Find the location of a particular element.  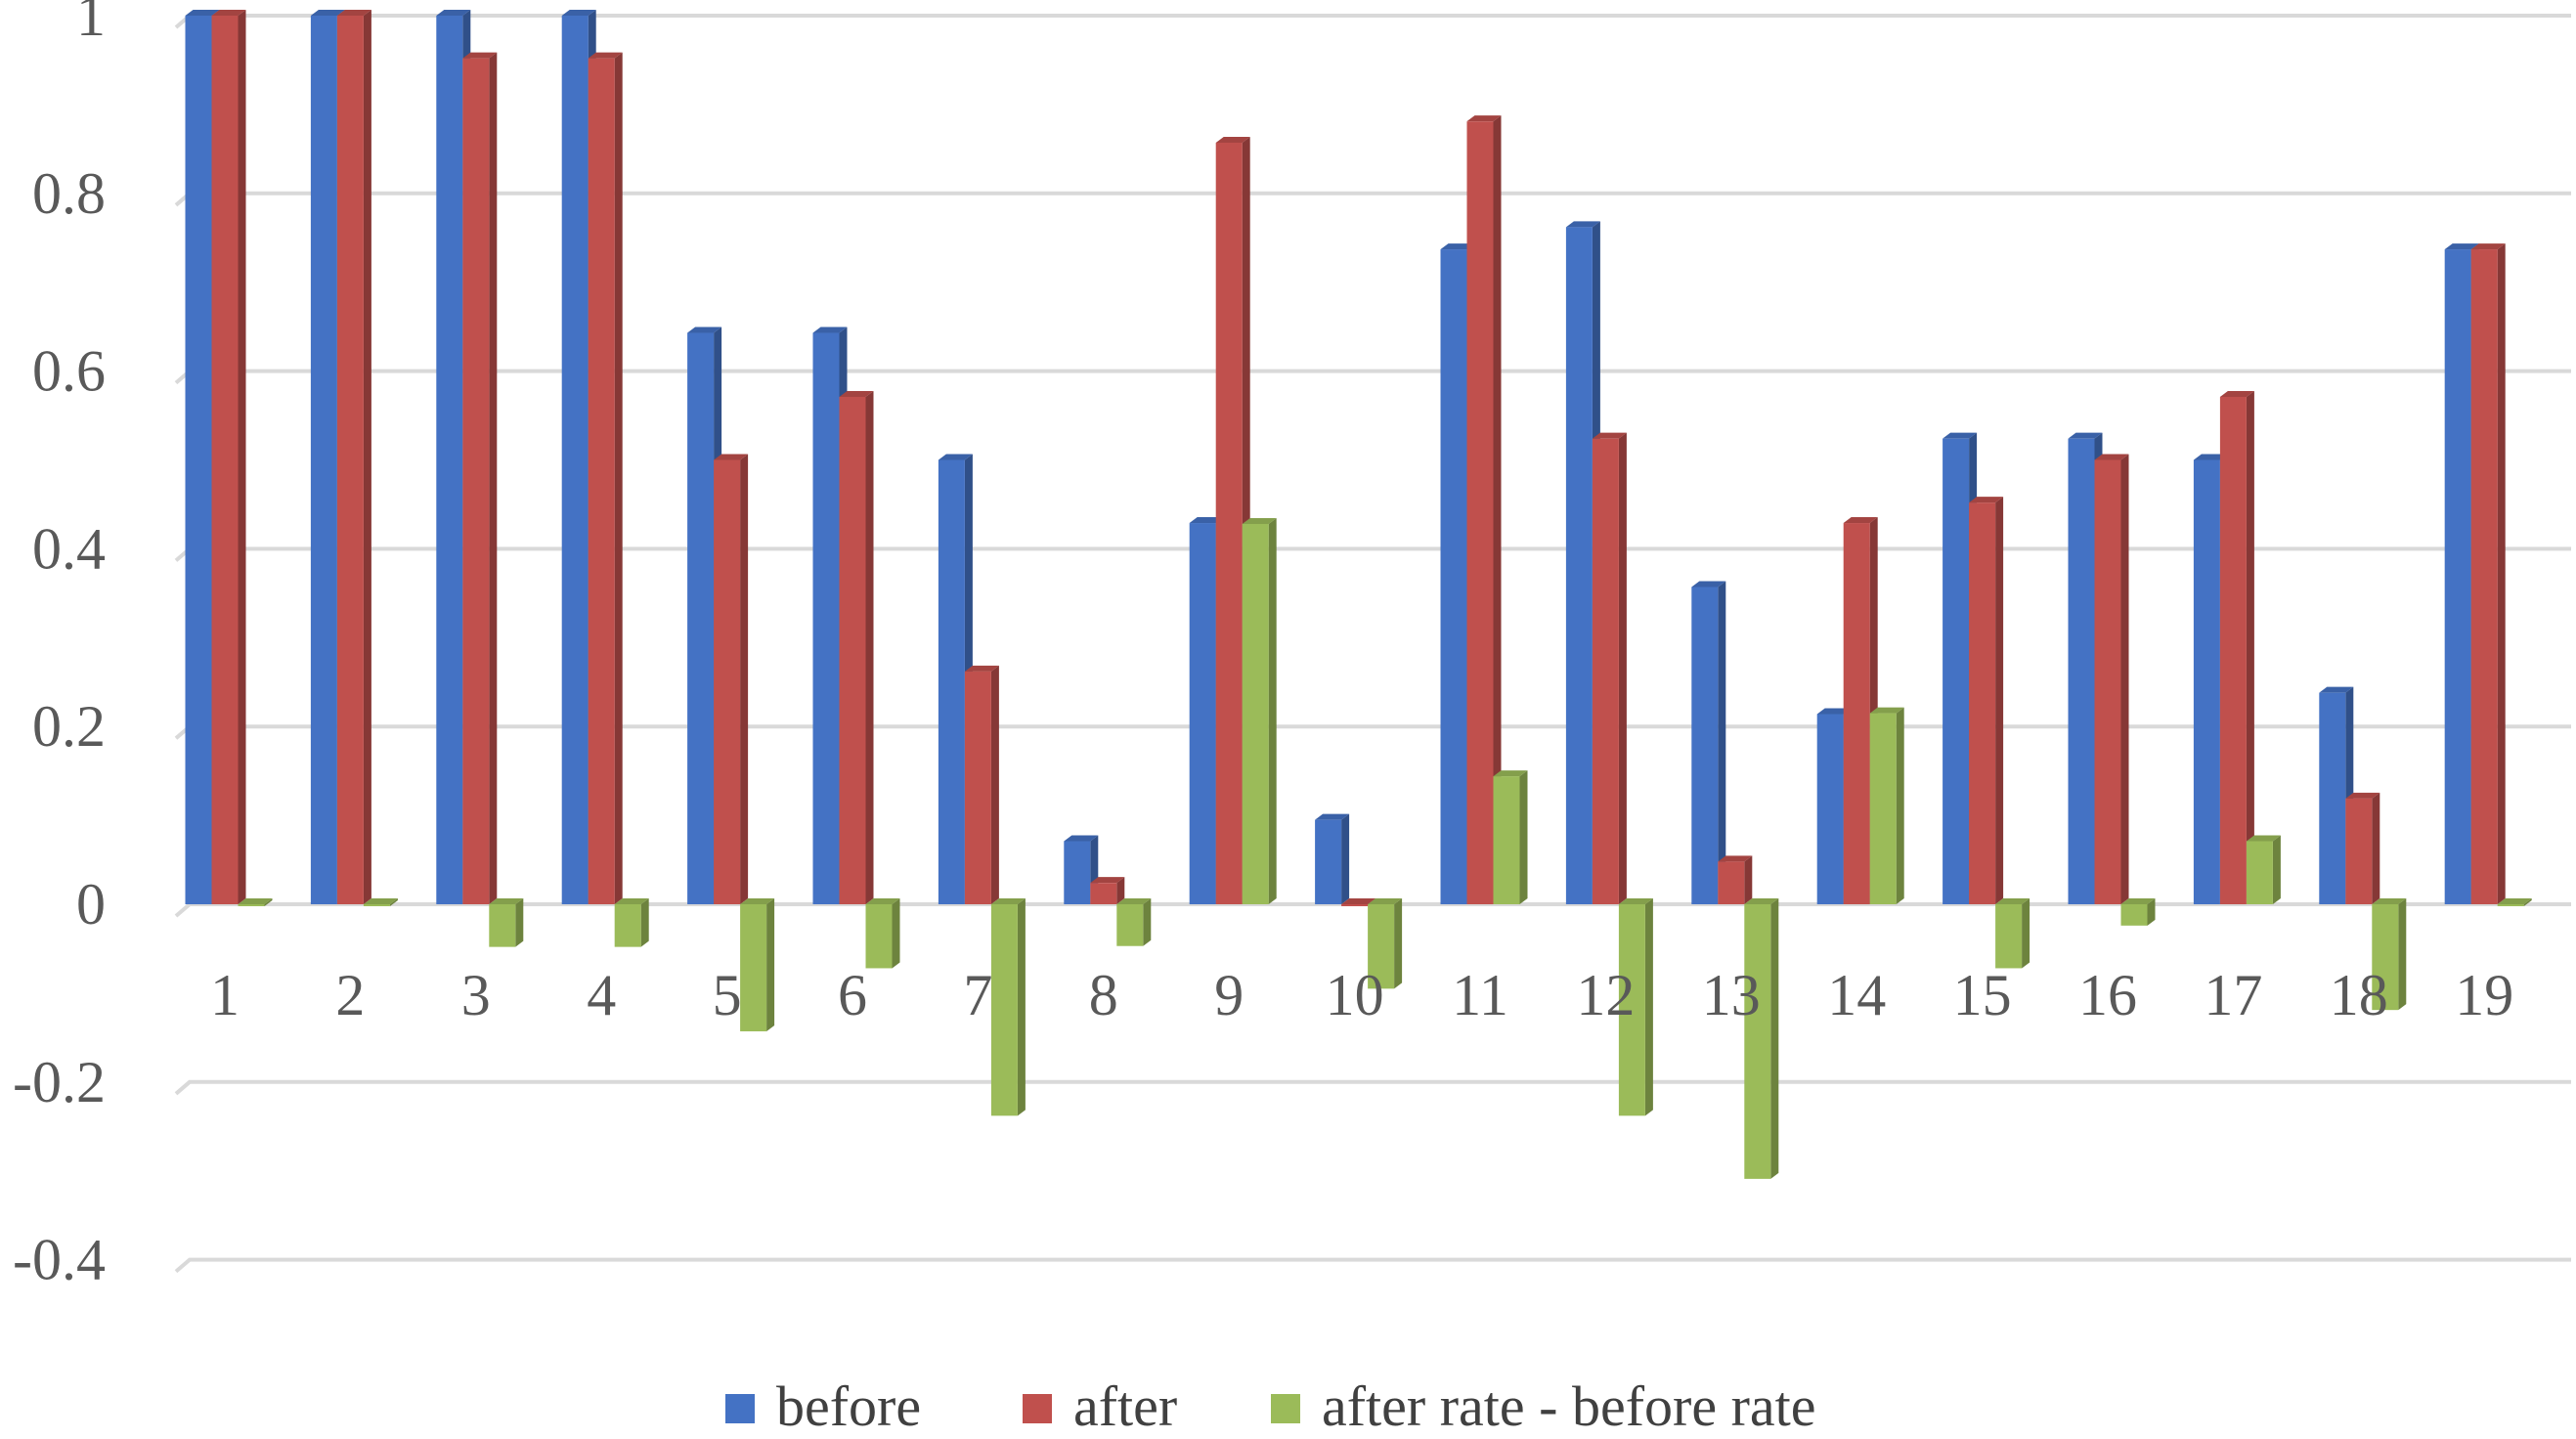

x-tick-label: 19 is located at coordinates (2484, 995).